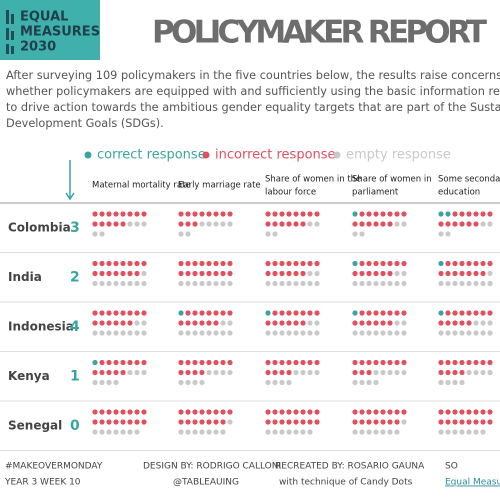  Describe the element at coordinates (75, 377) in the screenshot. I see `correct-total: 1` at that location.